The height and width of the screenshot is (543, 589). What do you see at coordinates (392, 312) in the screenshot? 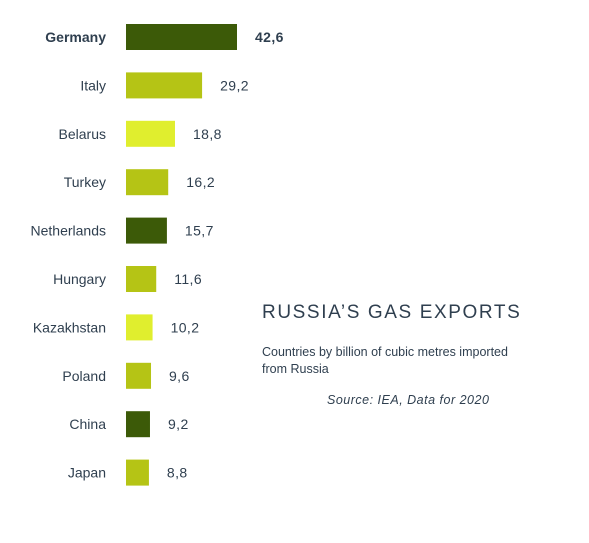
I see `chart-title: RUSSIA’S GAS EXPORTS` at bounding box center [392, 312].